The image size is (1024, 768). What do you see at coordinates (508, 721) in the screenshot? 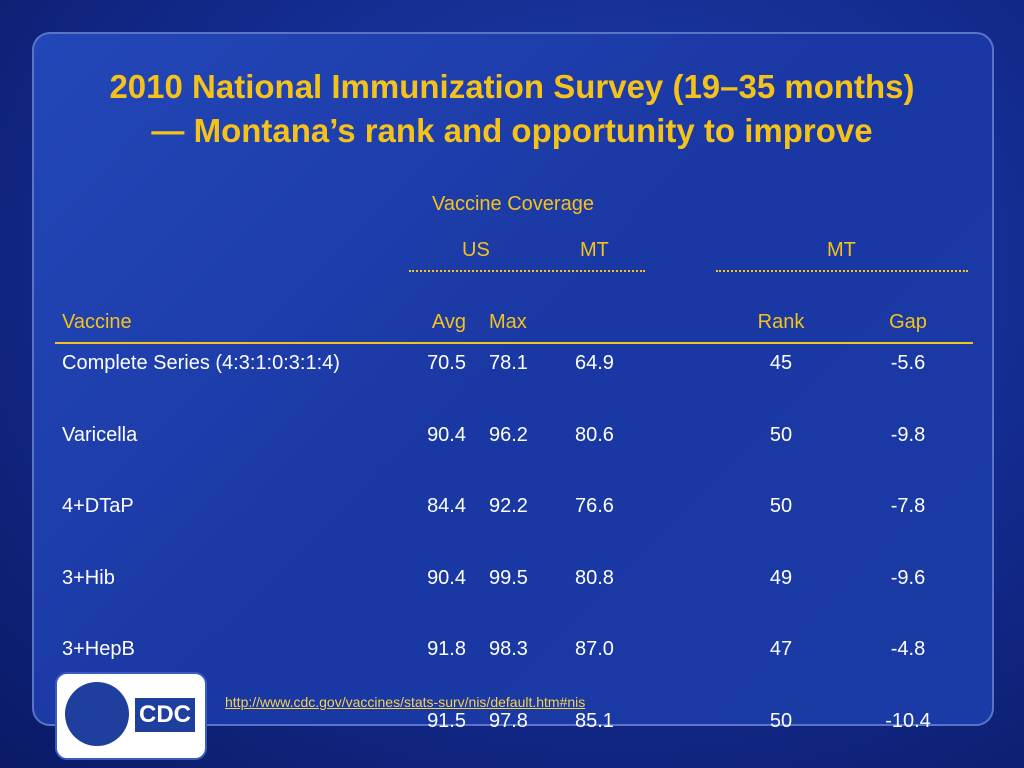
I see `cell-value: 97.8` at bounding box center [508, 721].